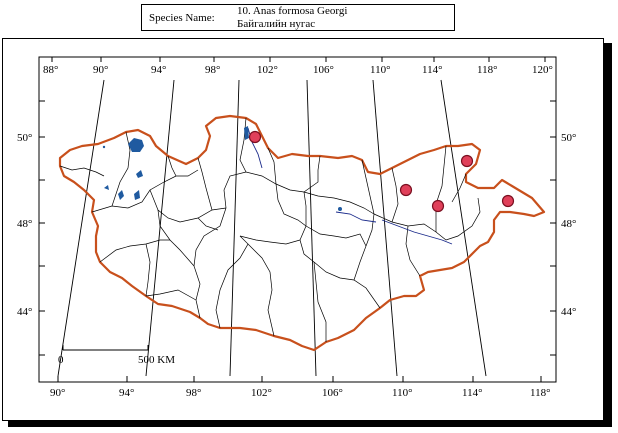  I want to click on species-latin-name: 10. Anas formosa Georgi, so click(292, 11).